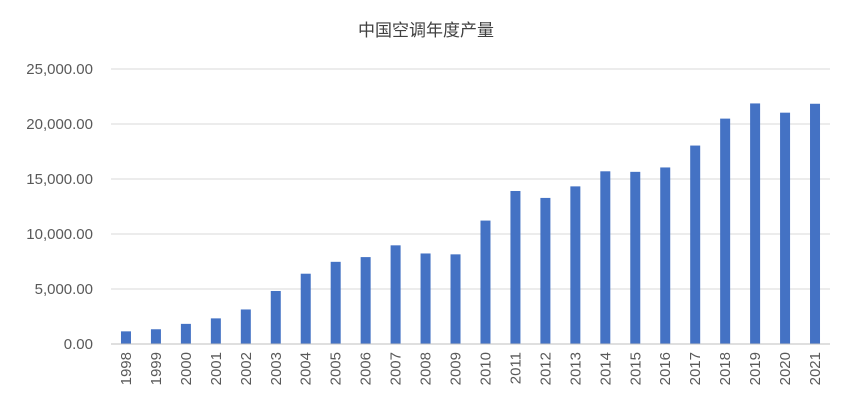 This screenshot has width=852, height=412. I want to click on y-tick-label: 15,000.00, so click(59, 179).